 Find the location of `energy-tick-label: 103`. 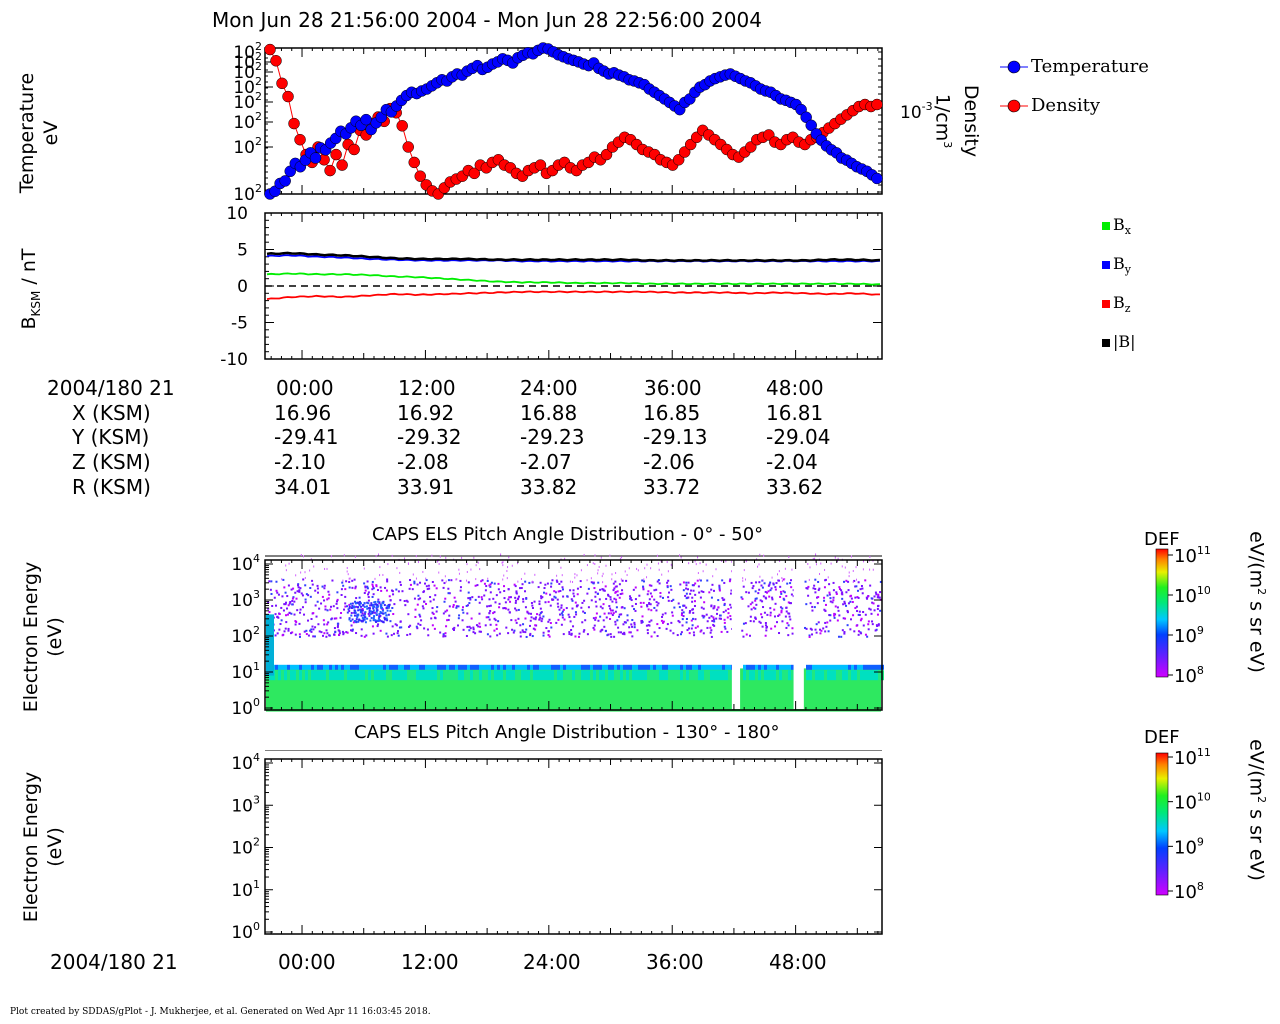

energy-tick-label: 103 is located at coordinates (245, 599).